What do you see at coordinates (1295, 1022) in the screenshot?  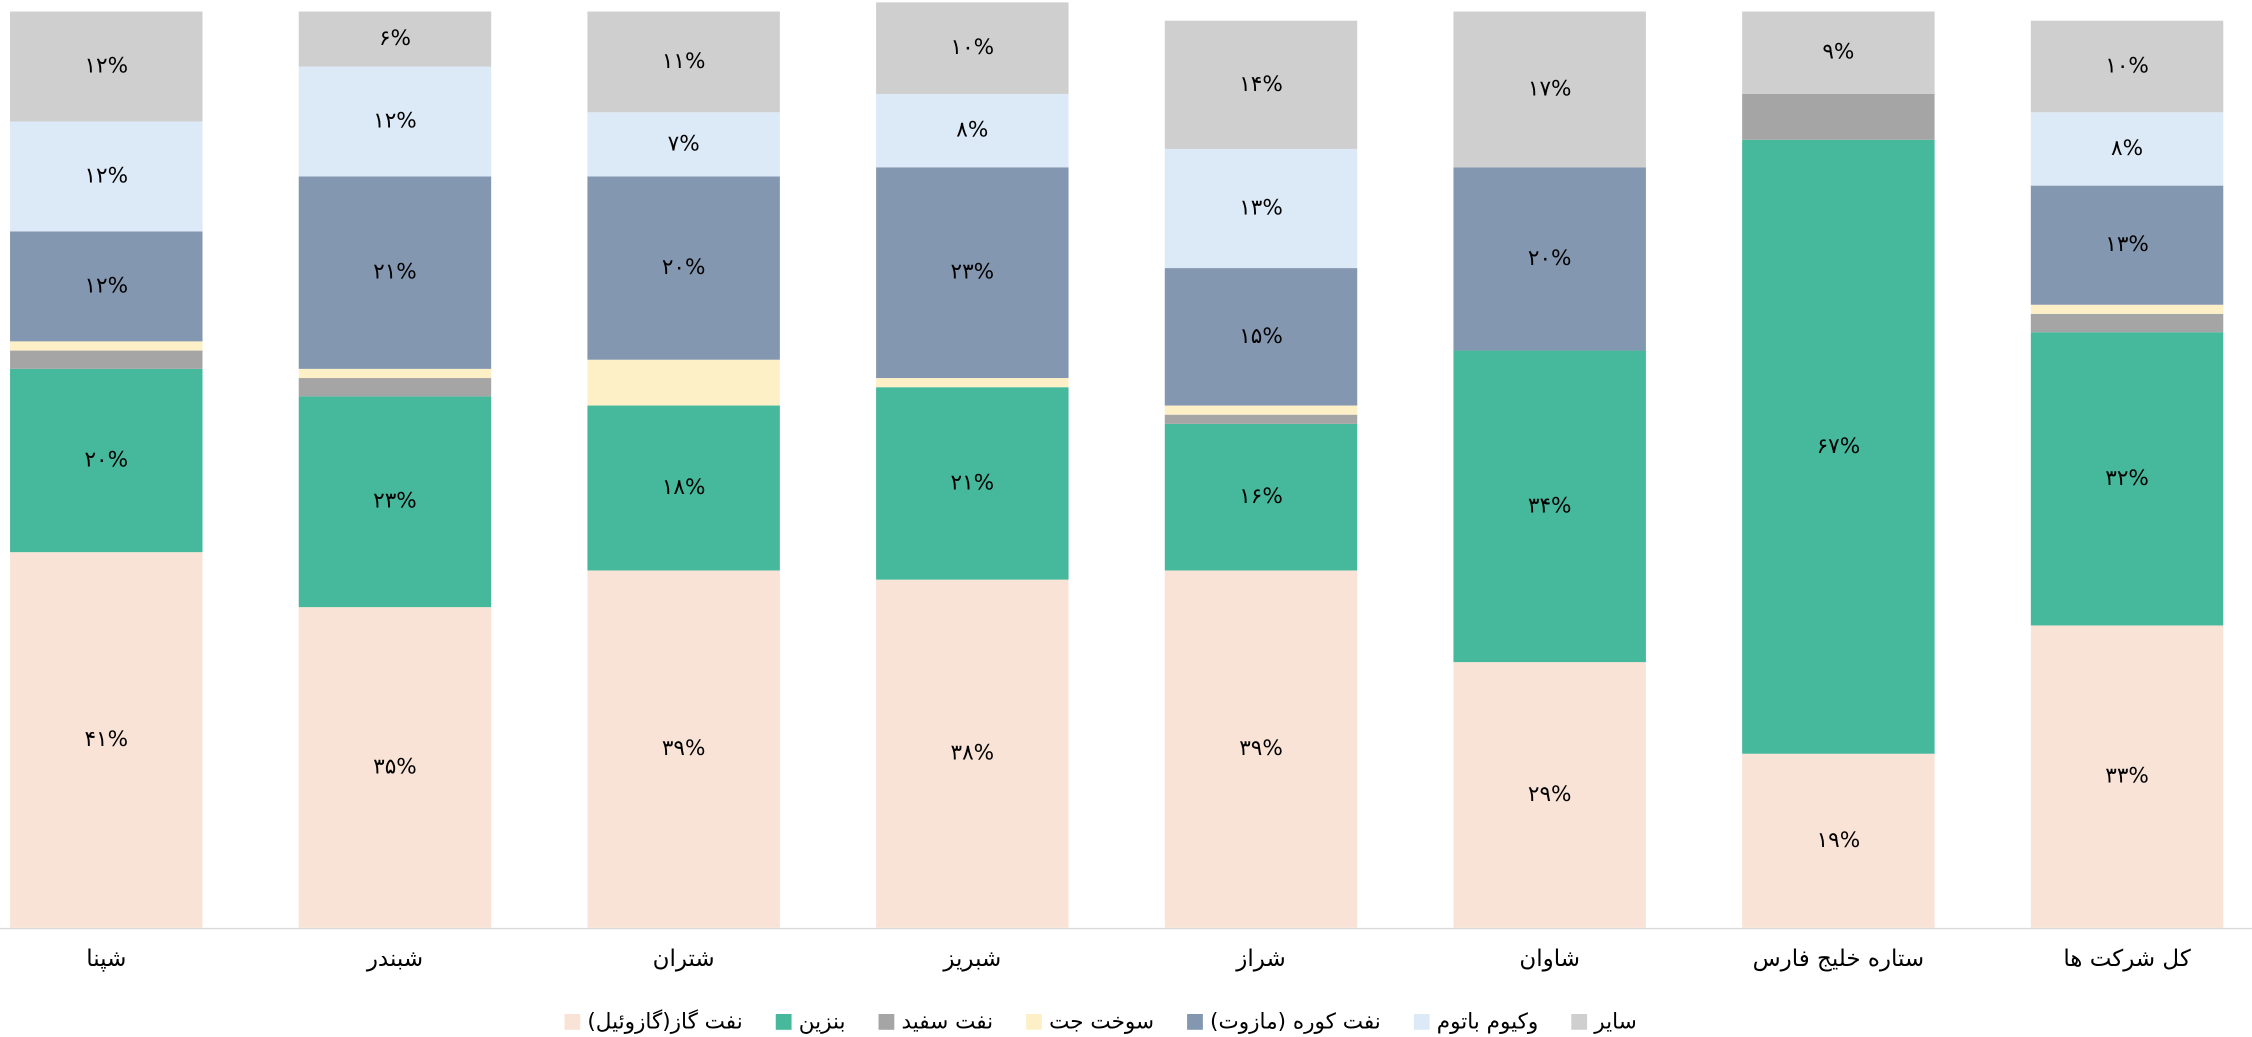 I see `legend-label: نفت کوره (مازوت)` at bounding box center [1295, 1022].